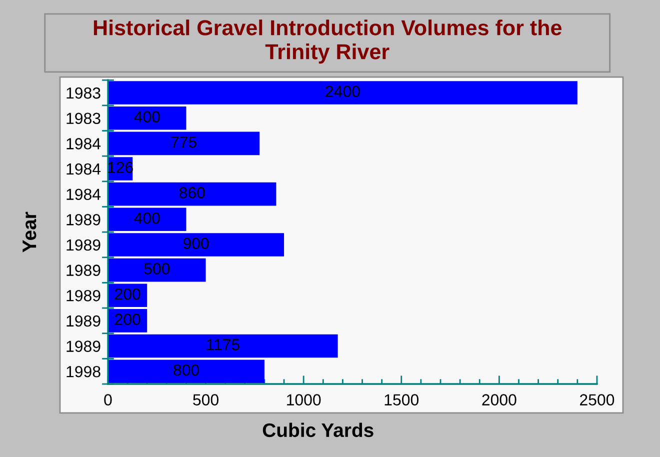 The image size is (660, 457). Describe the element at coordinates (29, 232) in the screenshot. I see `y-axis-title: Year` at that location.